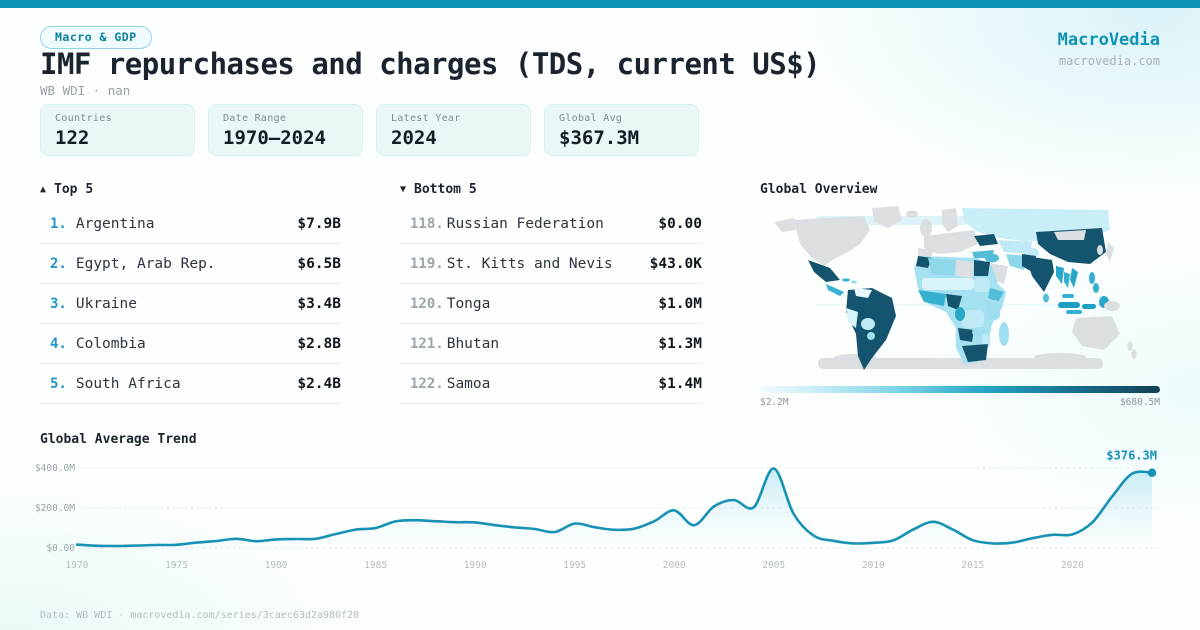 Image resolution: width=1200 pixels, height=630 pixels. I want to click on rank: 2., so click(58, 263).